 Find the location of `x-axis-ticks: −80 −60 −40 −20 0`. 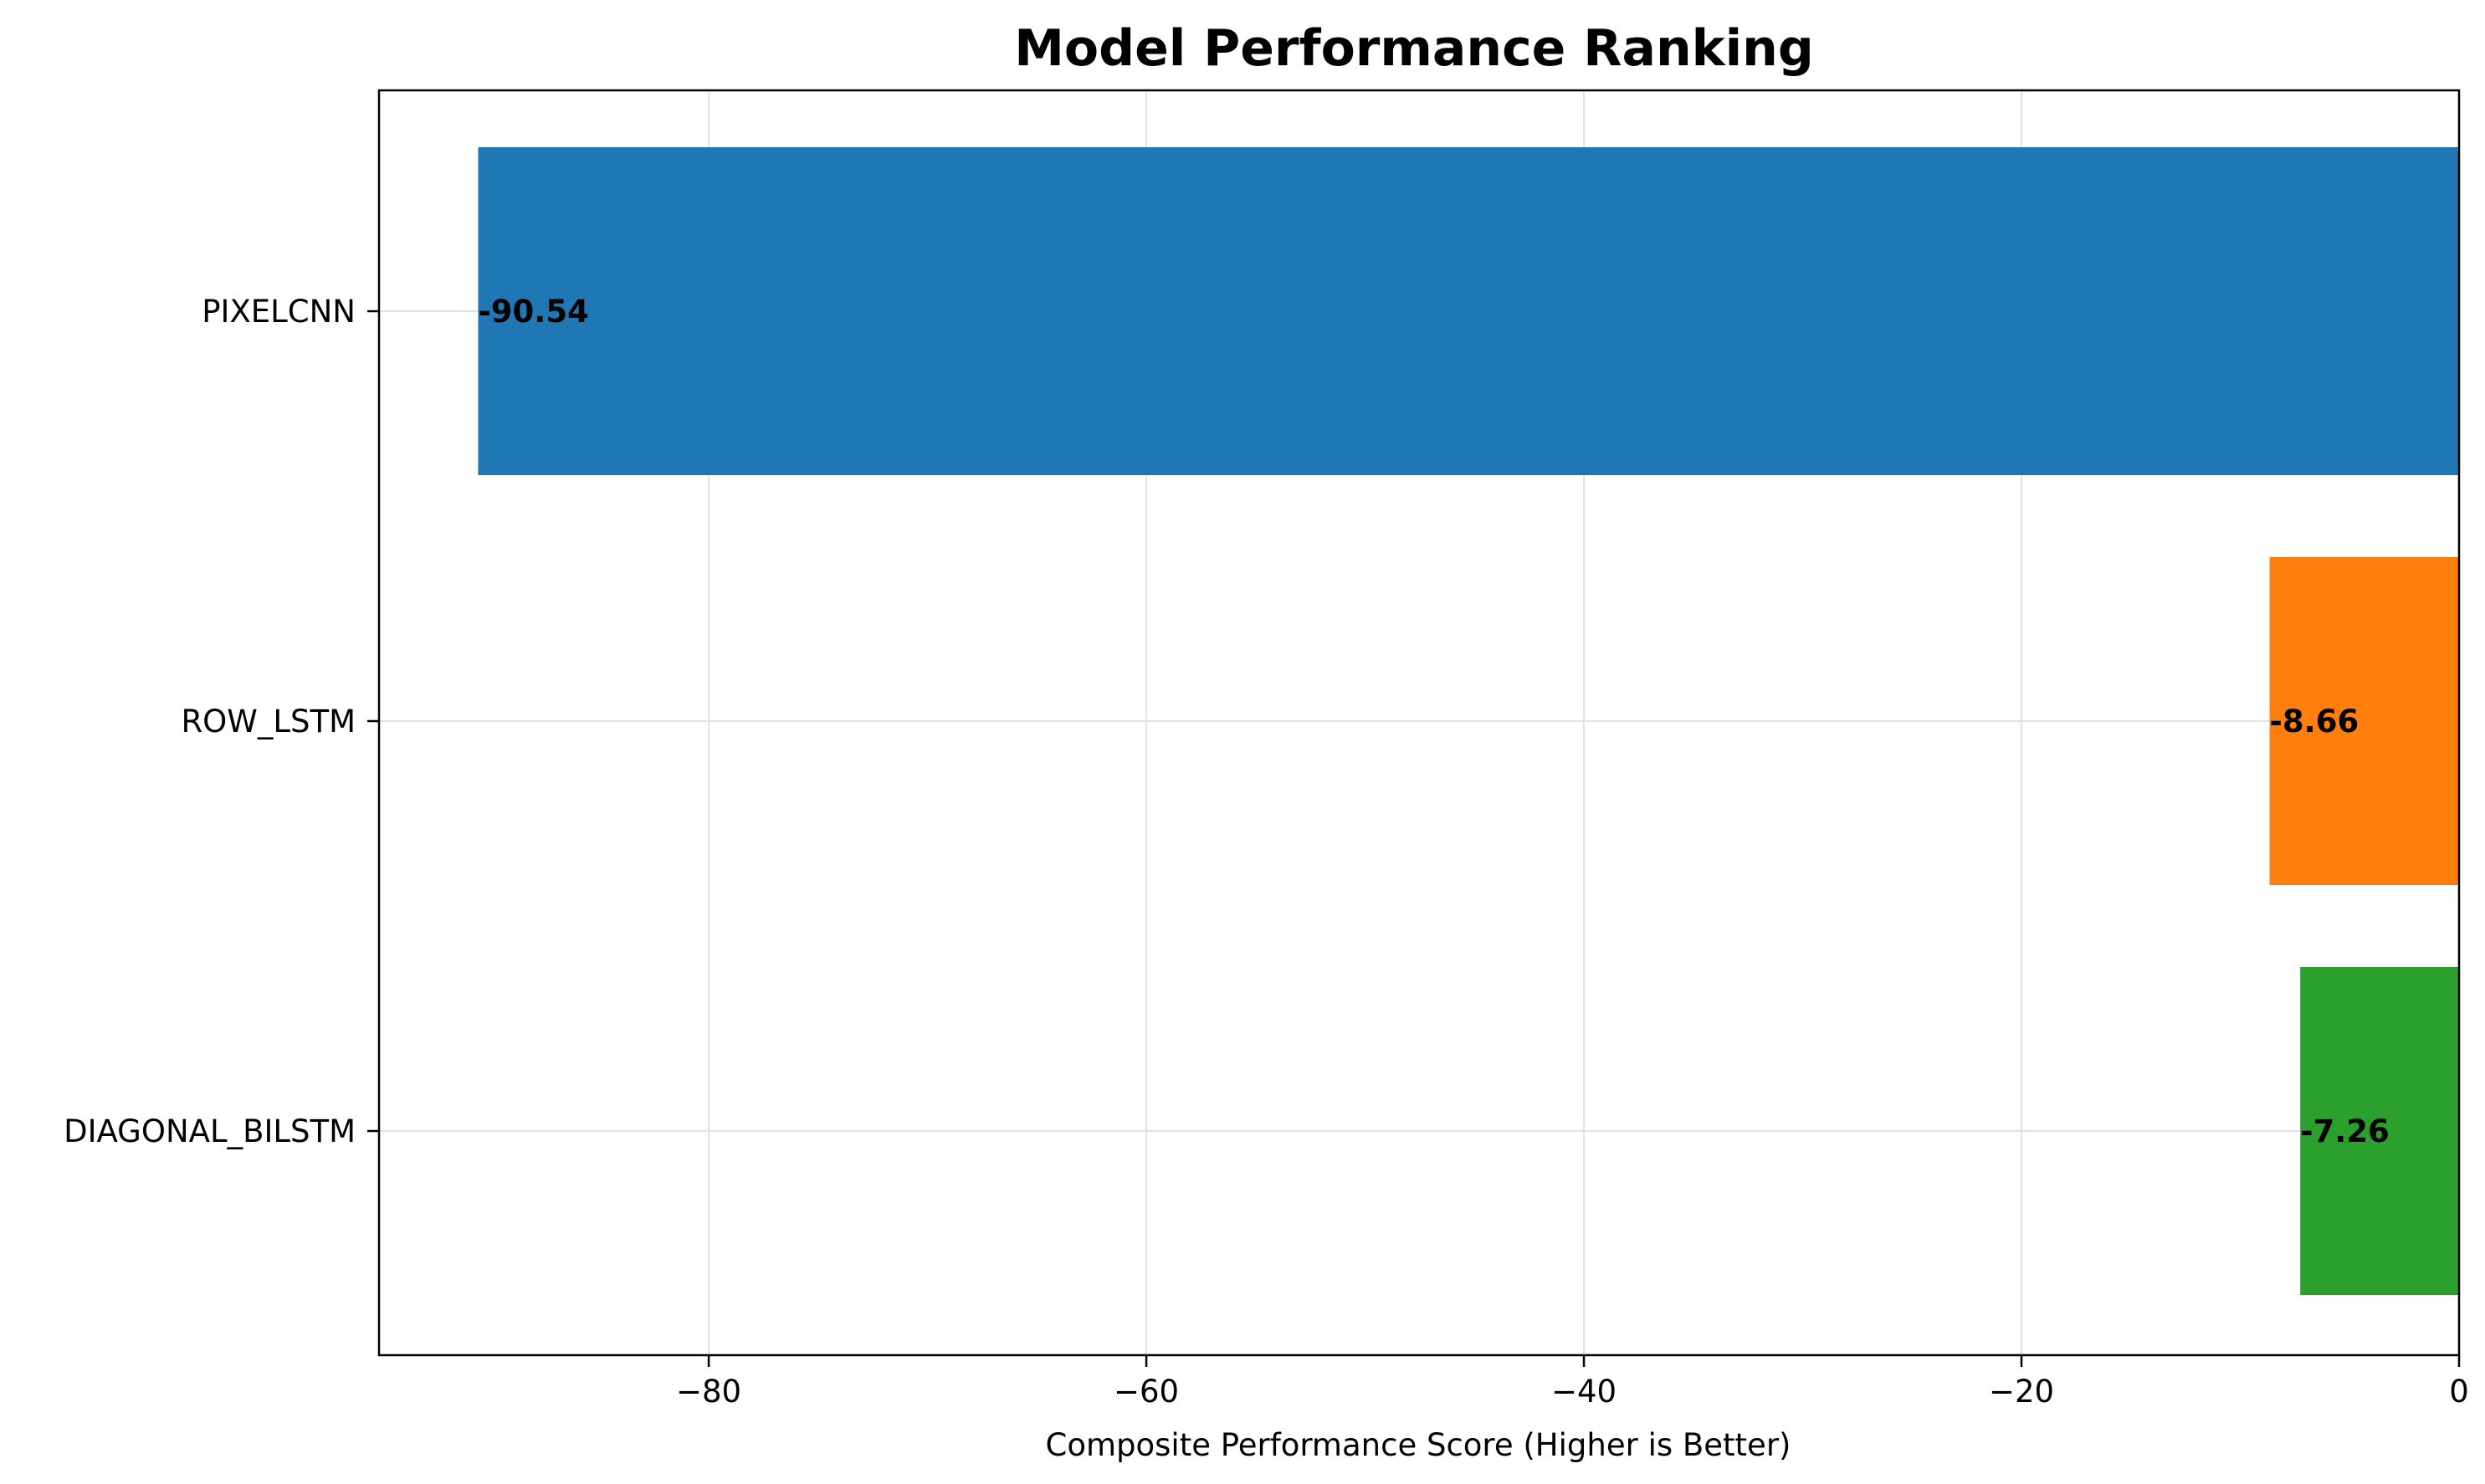

x-axis-ticks: −80 −60 −40 −20 0 is located at coordinates (1573, 1382).